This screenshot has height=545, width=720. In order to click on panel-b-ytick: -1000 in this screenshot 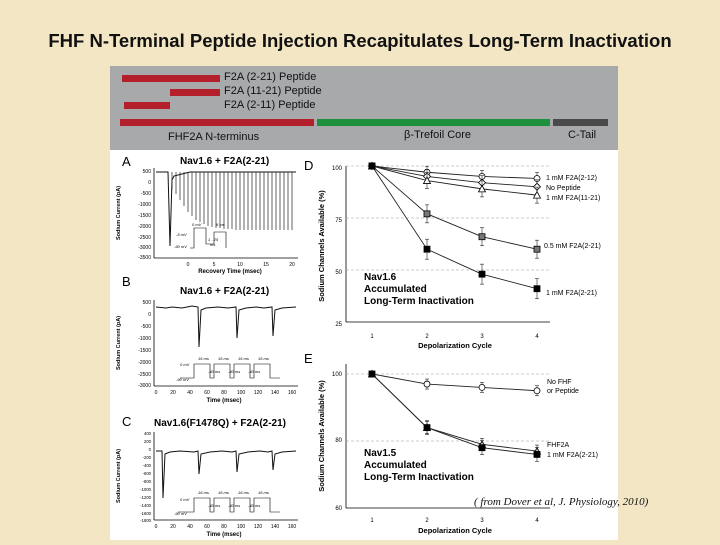, I will do `click(144, 339)`.